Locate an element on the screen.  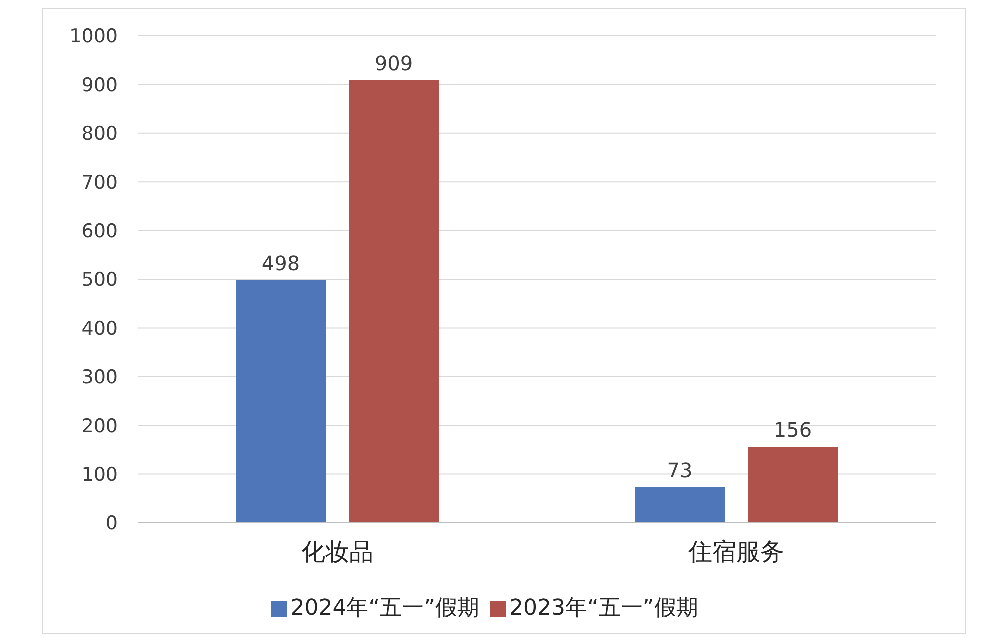
legend-label: 2023年“五一”假期 is located at coordinates (604, 608).